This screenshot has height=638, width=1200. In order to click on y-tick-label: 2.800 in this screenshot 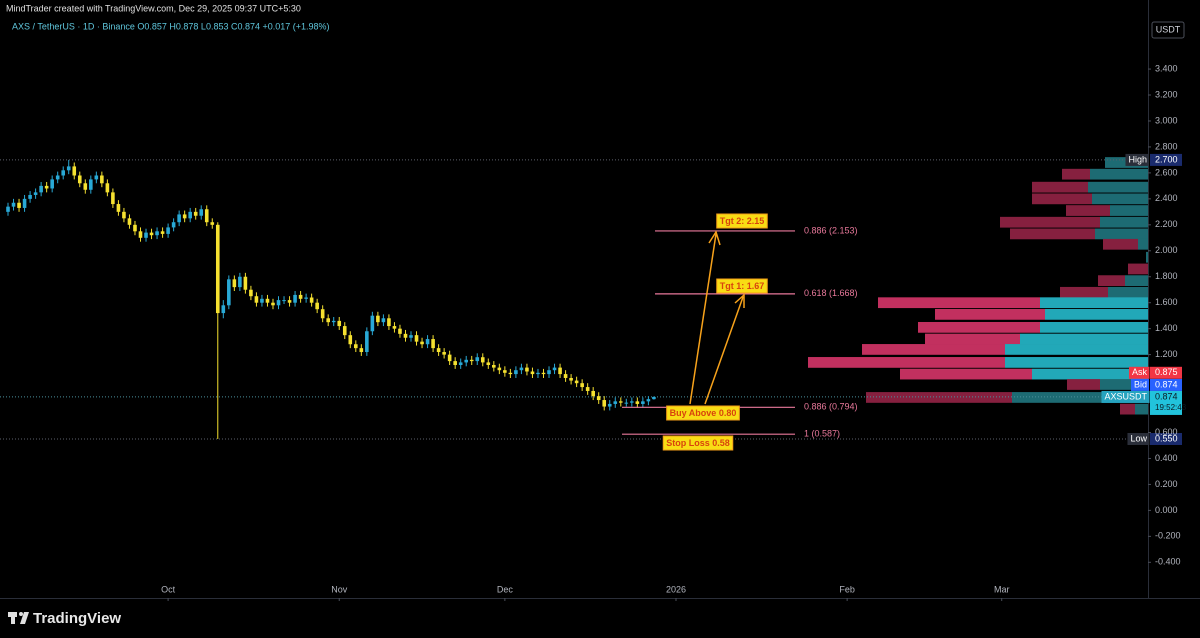, I will do `click(1166, 146)`.